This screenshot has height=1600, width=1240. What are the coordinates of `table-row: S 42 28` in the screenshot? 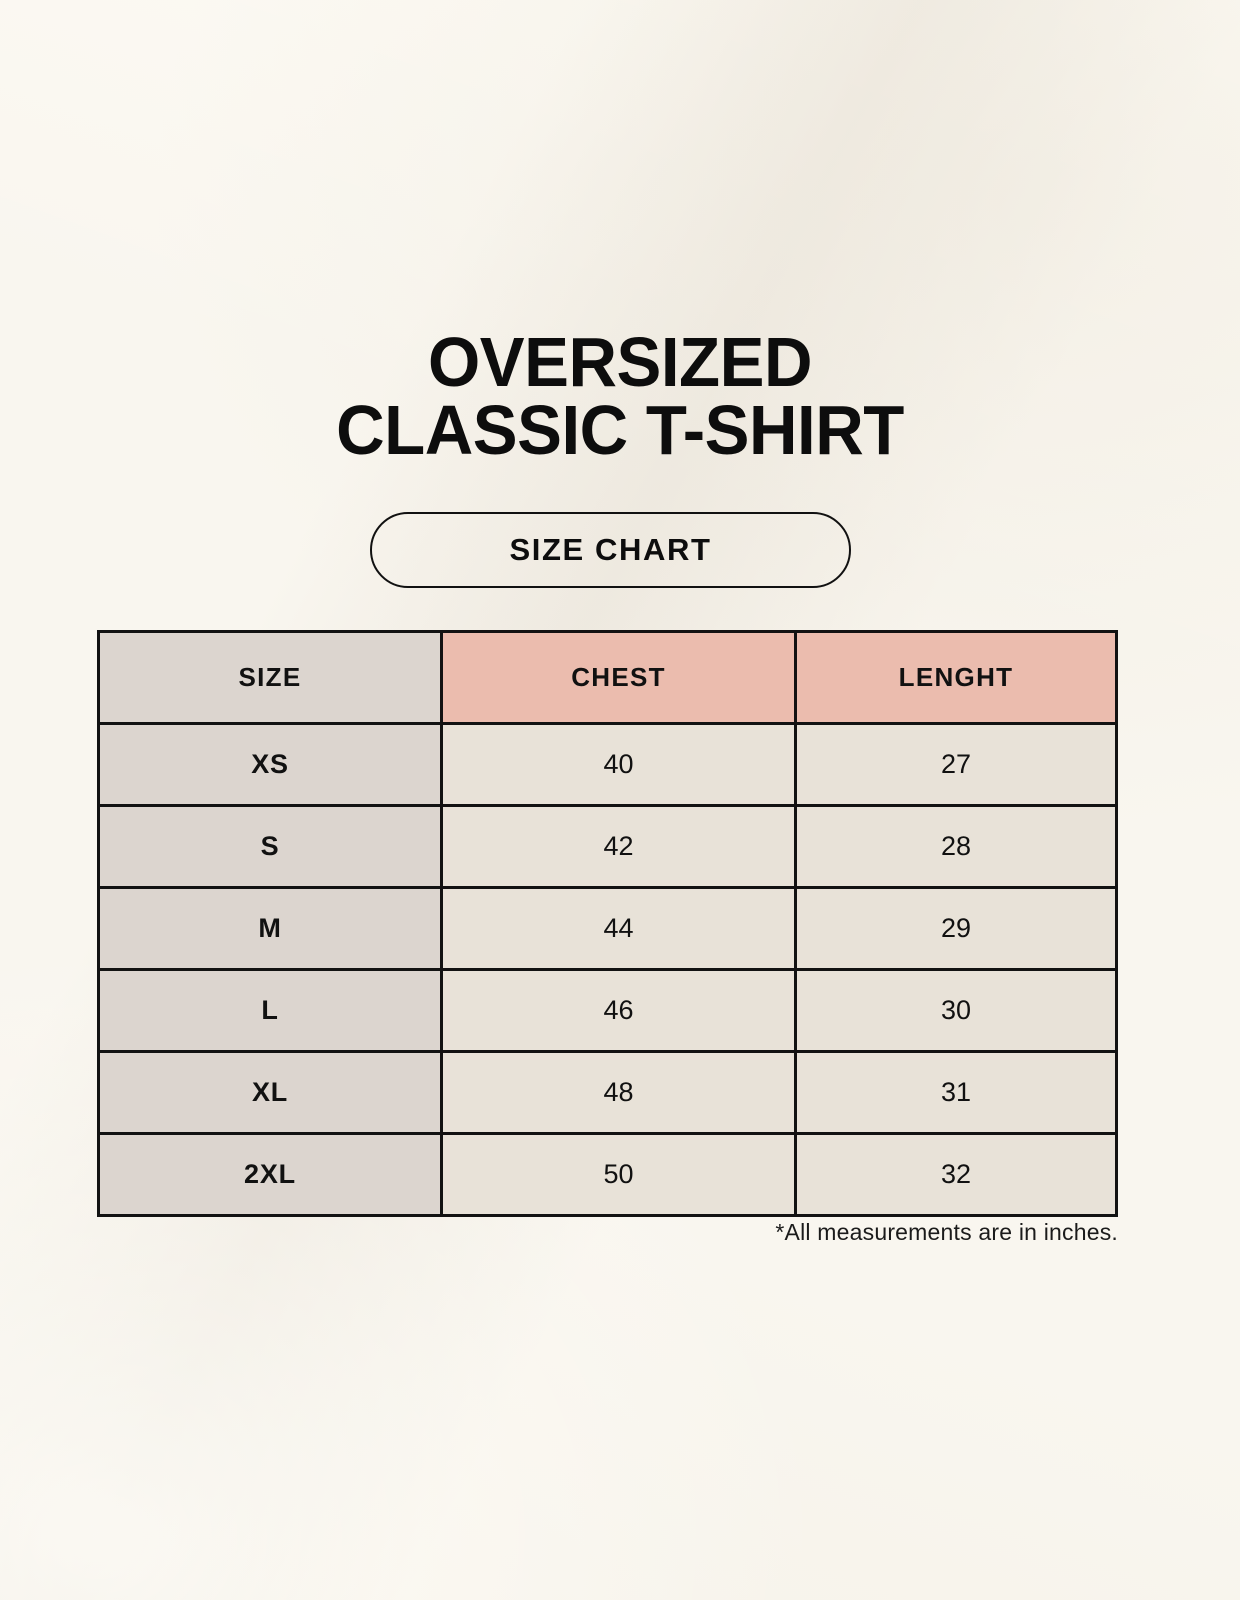 It's located at (607, 846).